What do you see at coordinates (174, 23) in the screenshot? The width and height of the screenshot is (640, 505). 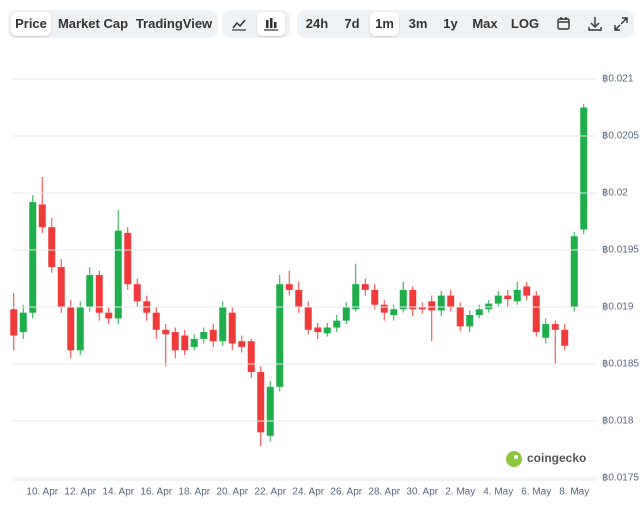 I see `tab-button: TradingView` at bounding box center [174, 23].